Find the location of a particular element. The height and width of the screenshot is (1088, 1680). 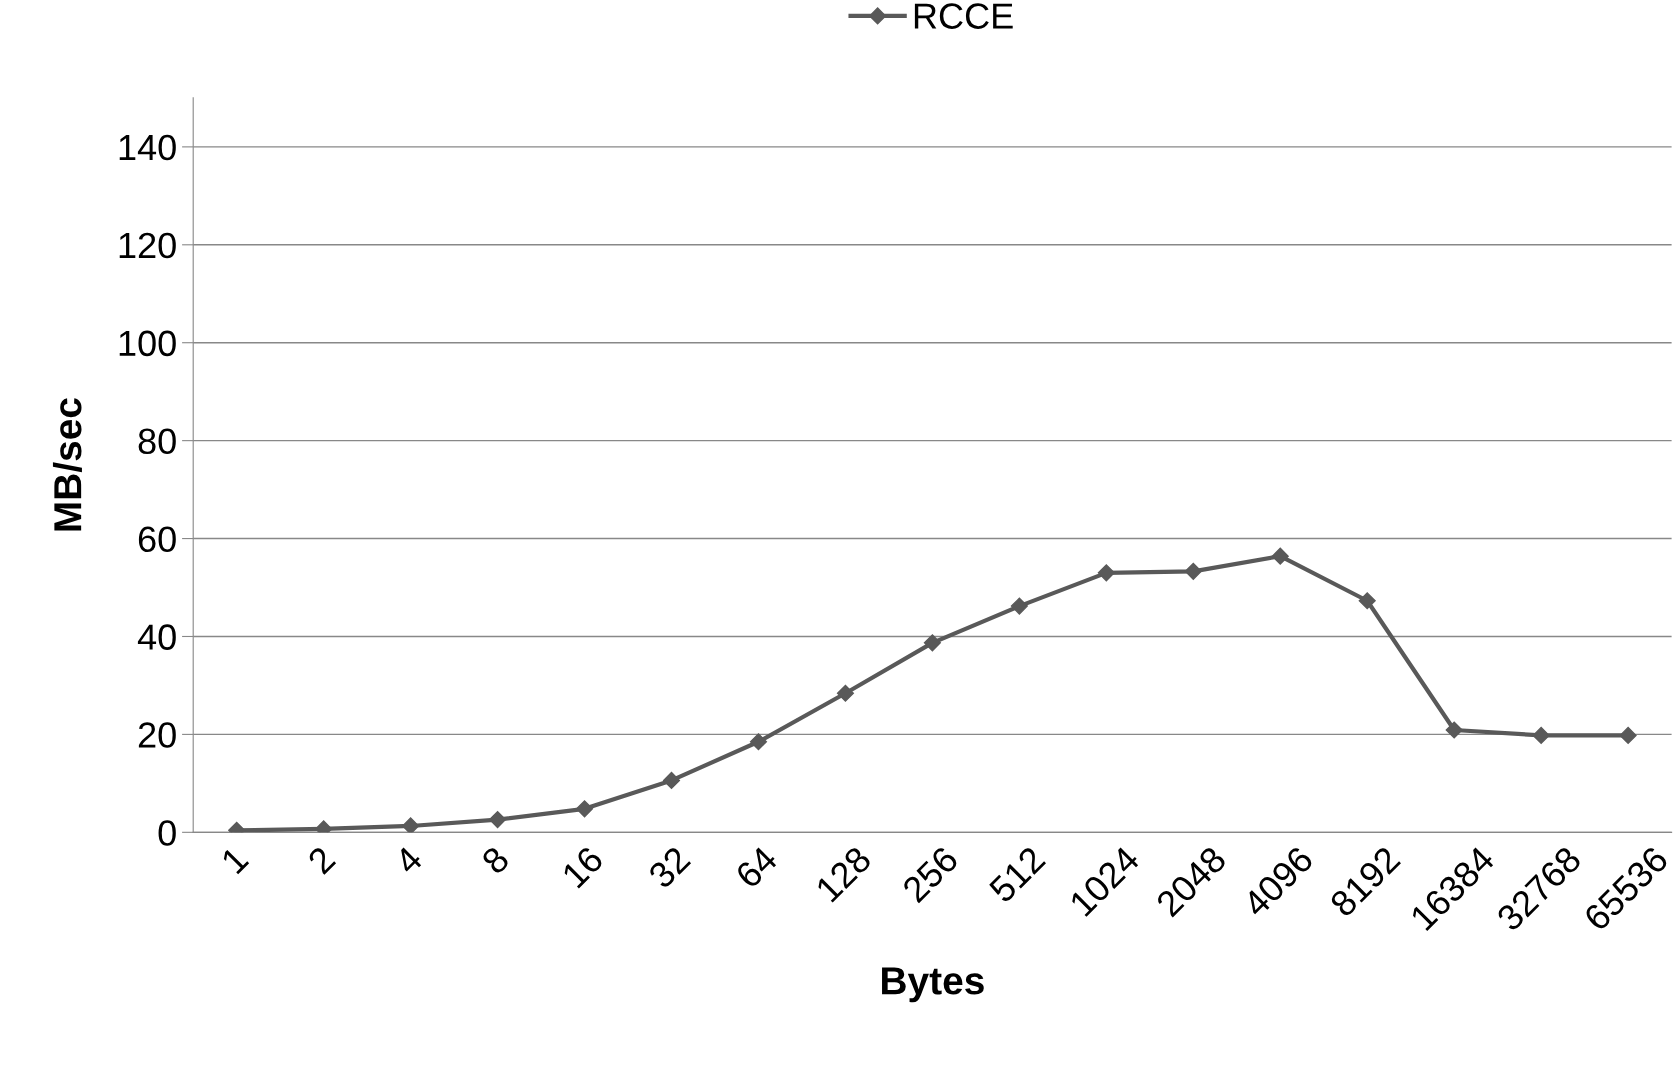

y-tick-label: 40 is located at coordinates (156, 637).